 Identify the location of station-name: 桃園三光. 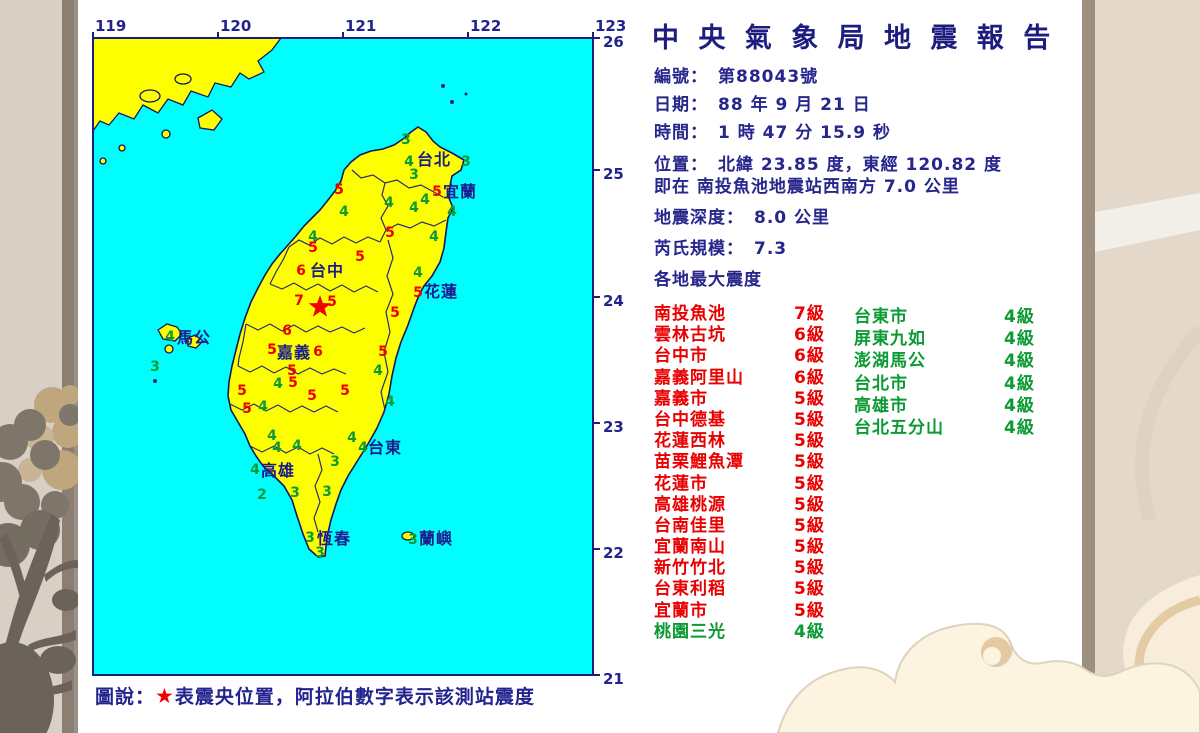
(690, 631).